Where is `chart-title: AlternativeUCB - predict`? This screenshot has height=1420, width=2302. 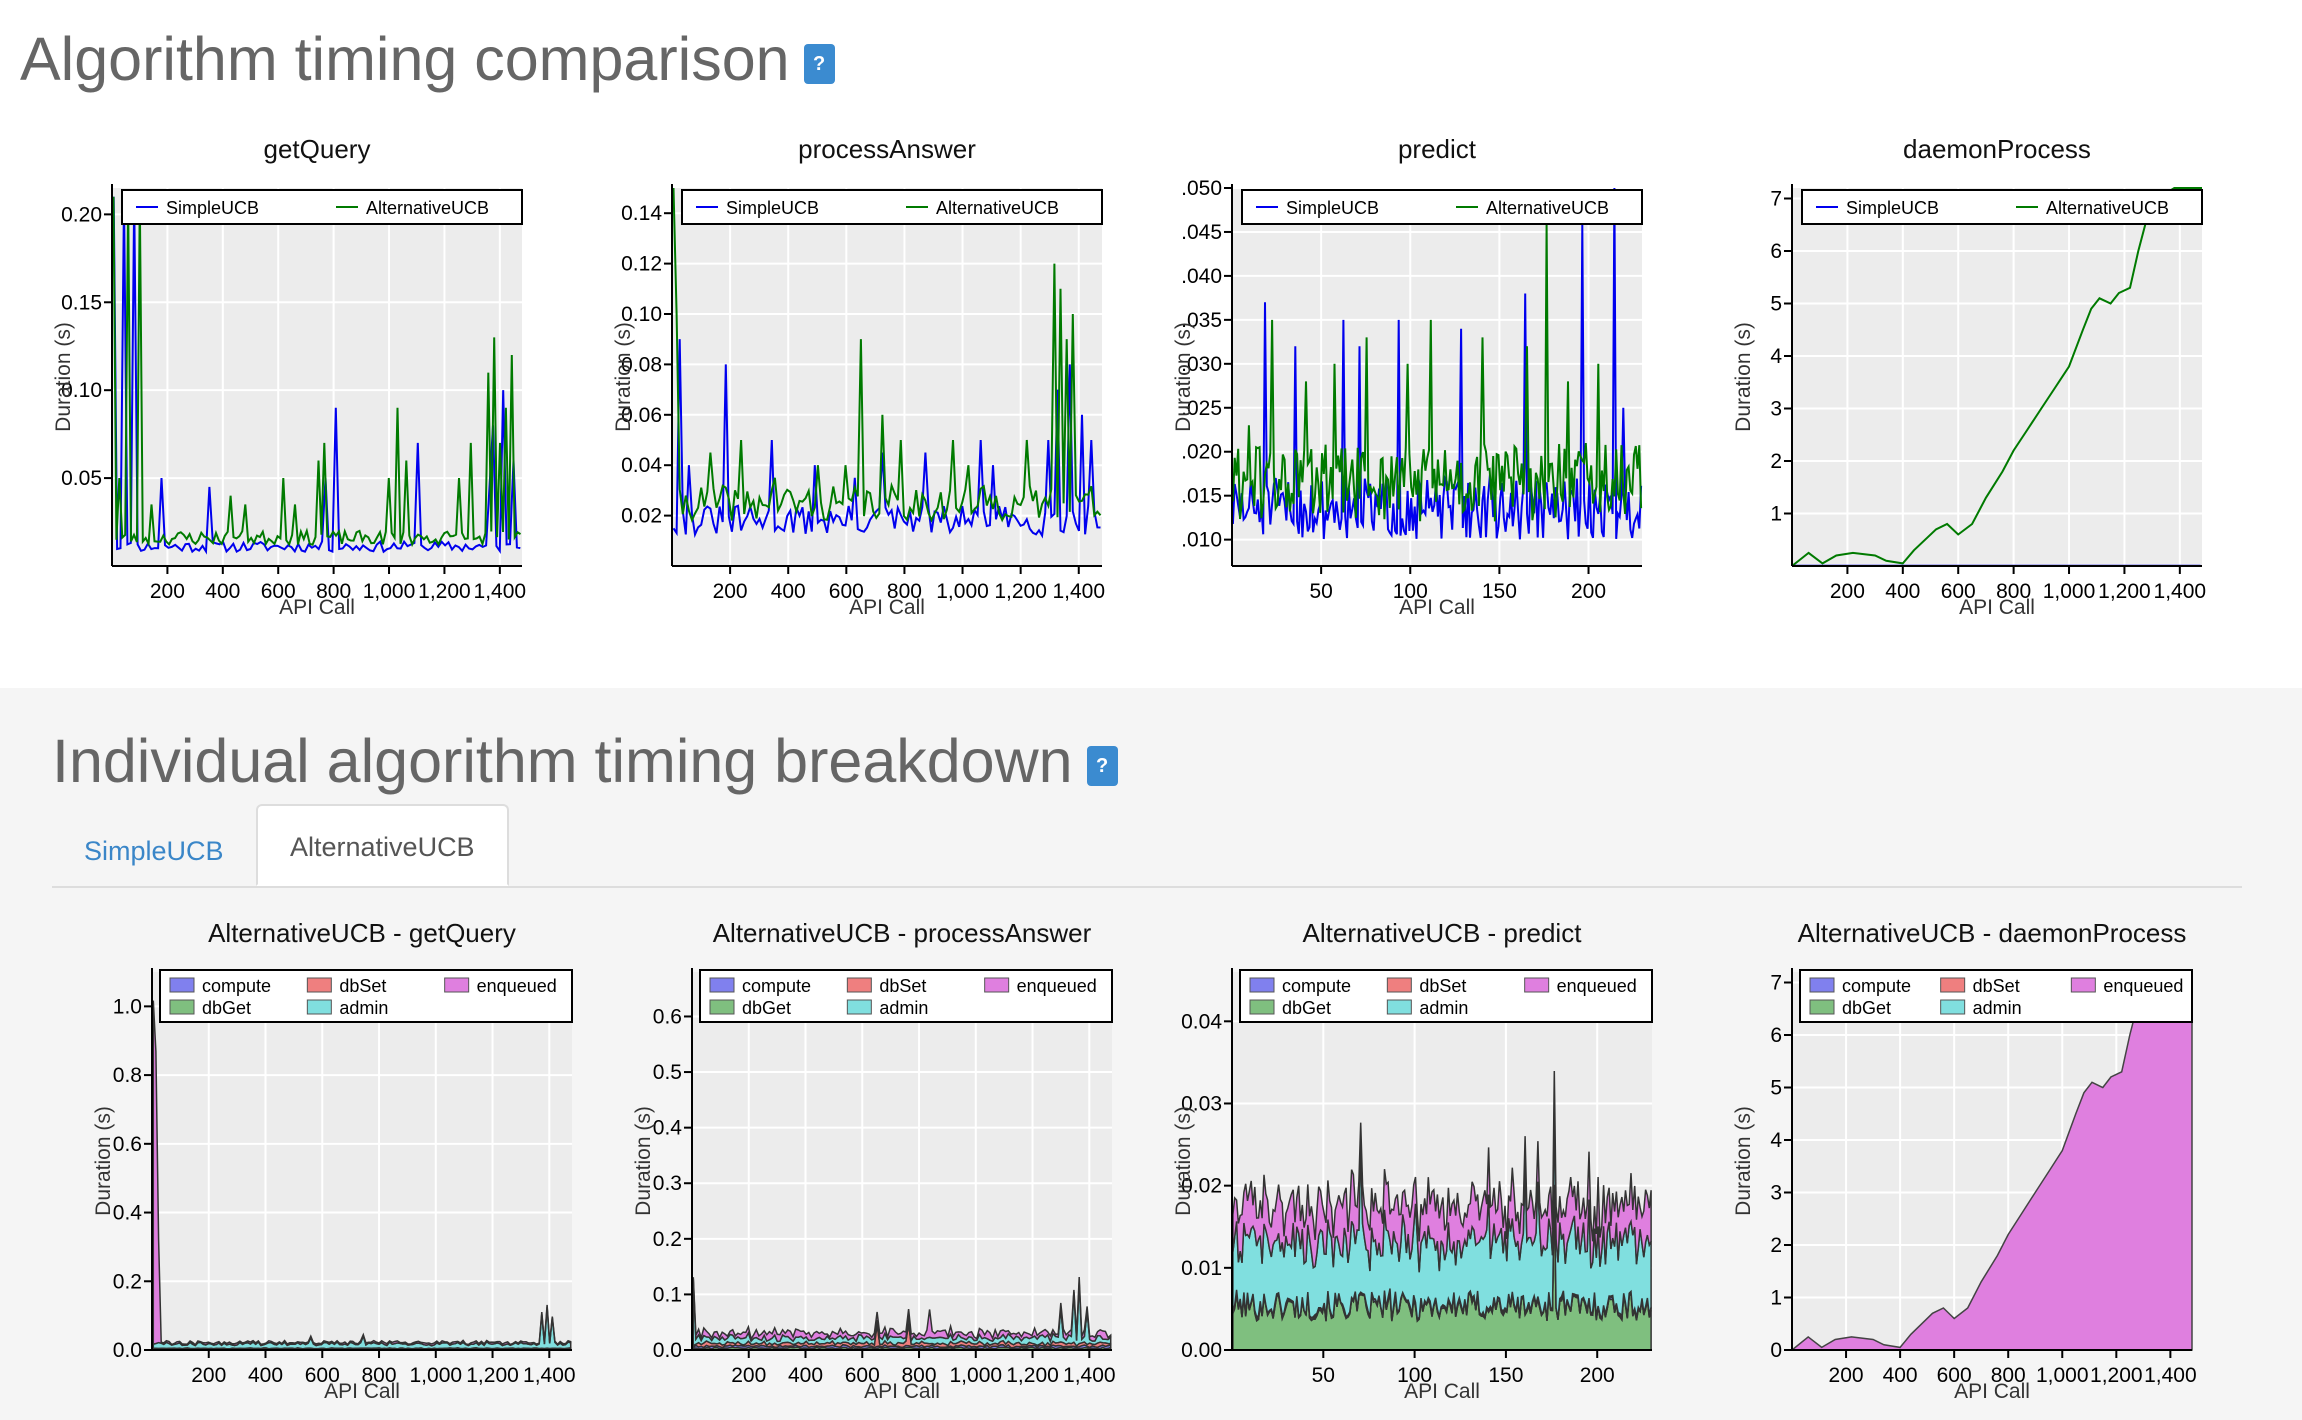
chart-title: AlternativeUCB - predict is located at coordinates (1443, 933).